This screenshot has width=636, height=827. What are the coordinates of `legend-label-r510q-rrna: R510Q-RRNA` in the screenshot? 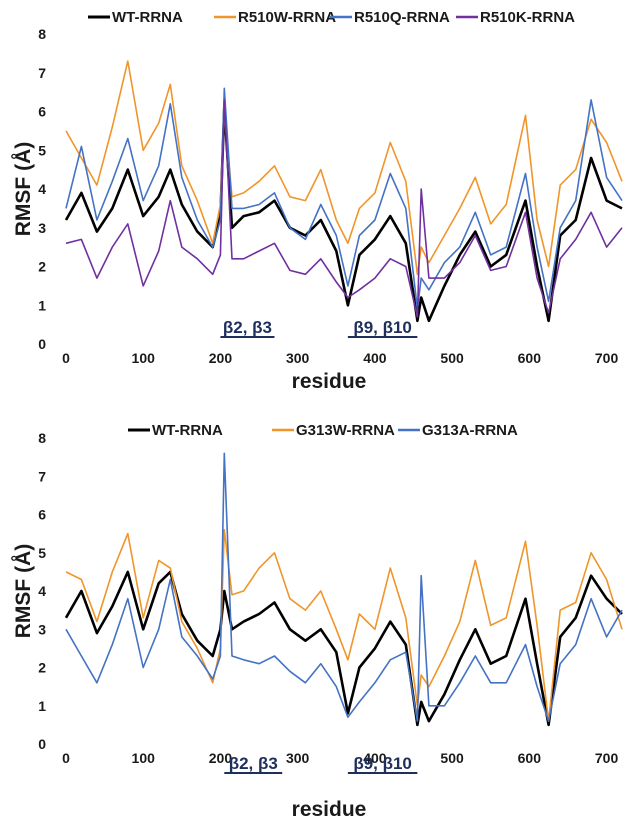 It's located at (402, 17).